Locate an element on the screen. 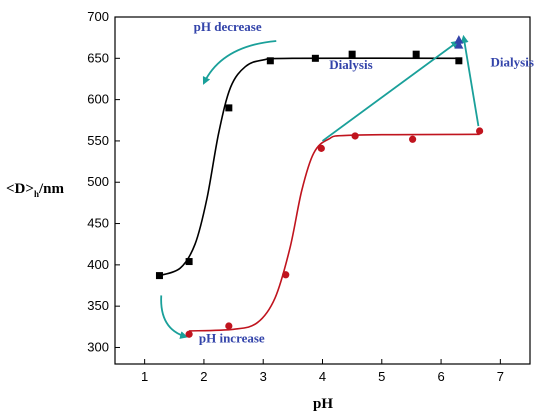  x-tick-label: 4 is located at coordinates (322, 376).